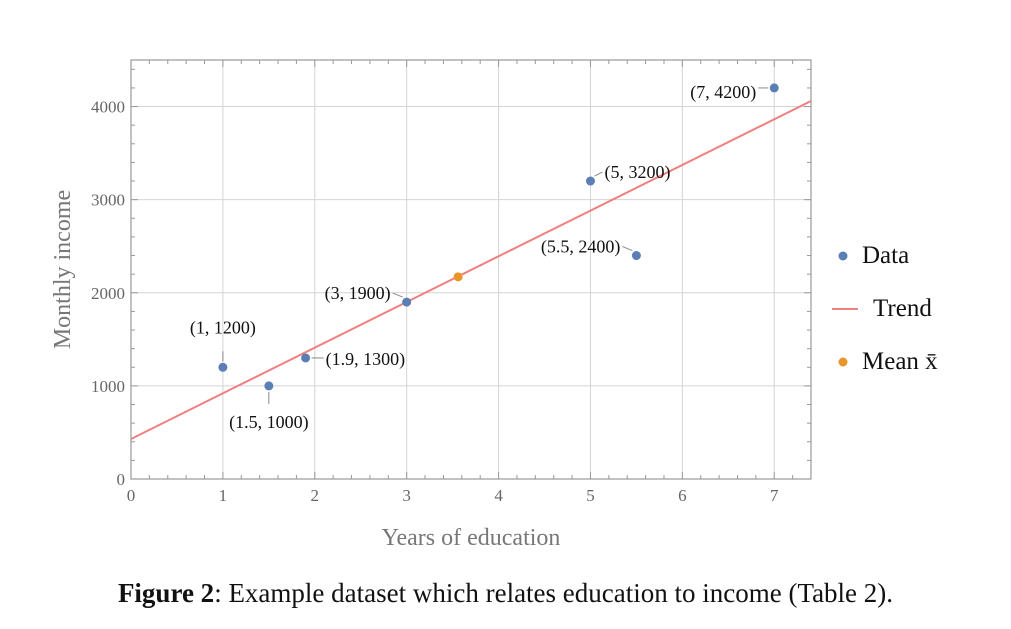  I want to click on legend-trend-label: Trend, so click(902, 308).